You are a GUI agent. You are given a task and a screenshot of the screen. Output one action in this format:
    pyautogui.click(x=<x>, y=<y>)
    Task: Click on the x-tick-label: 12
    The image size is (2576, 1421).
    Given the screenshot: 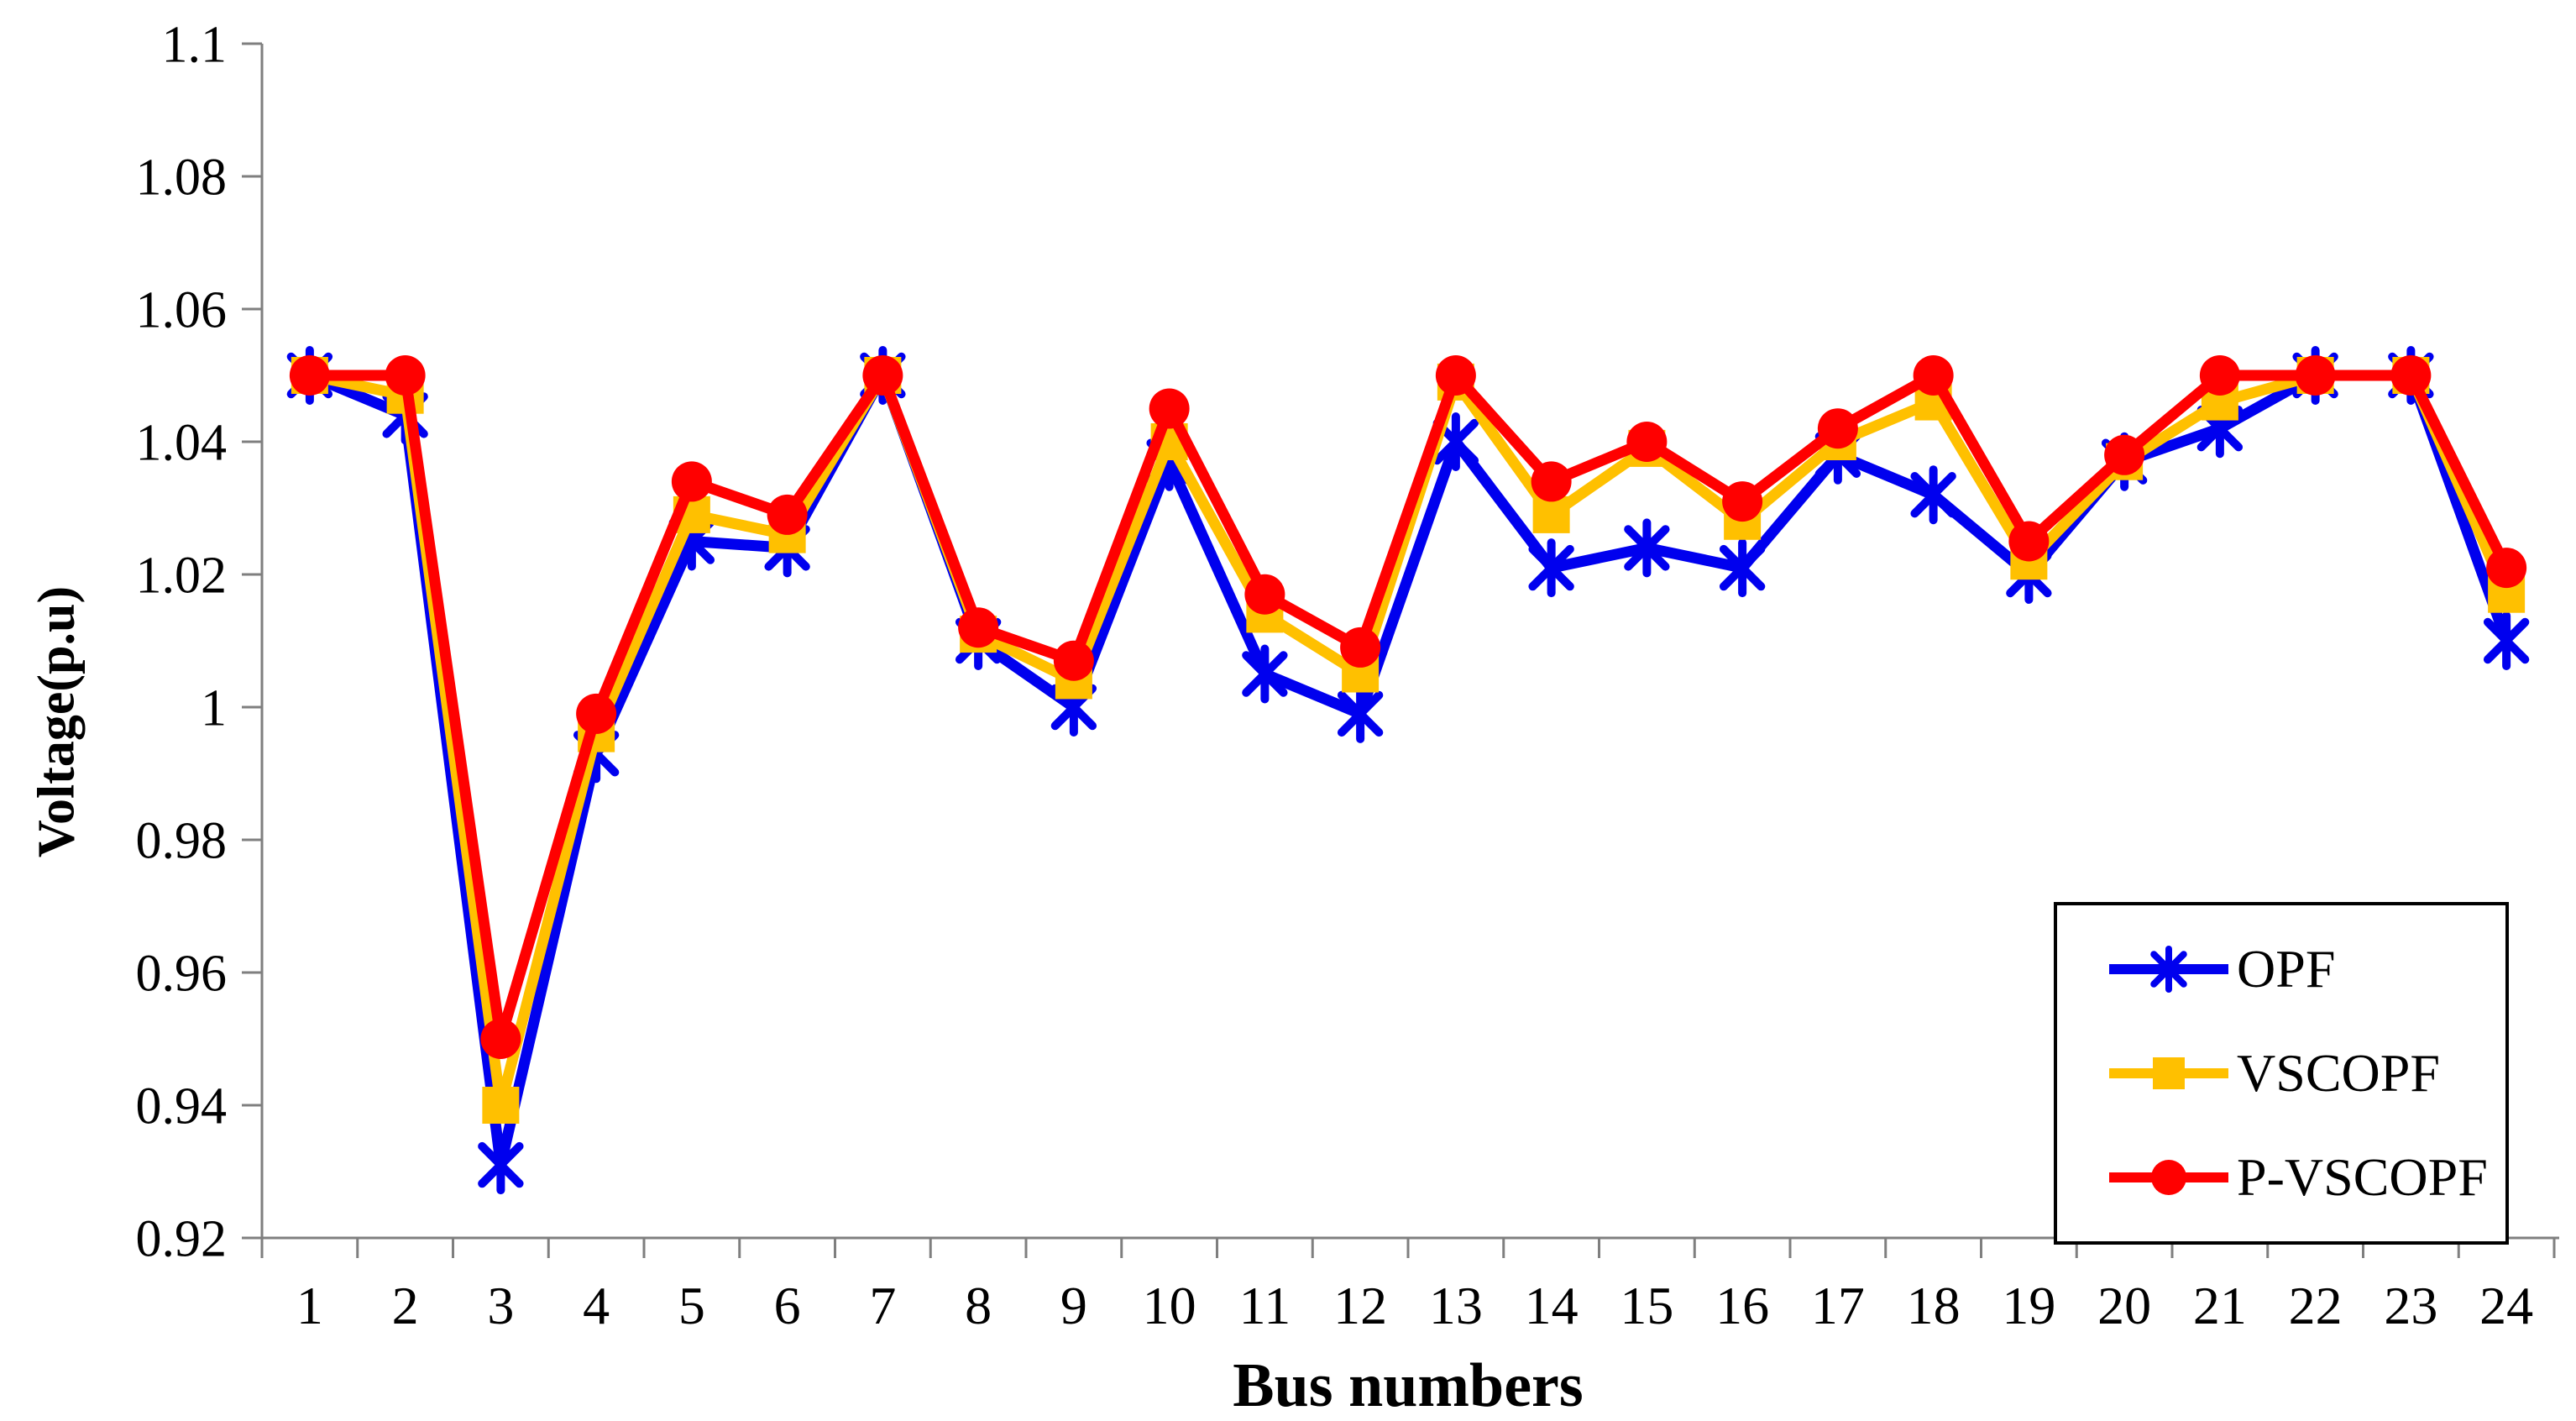 What is the action you would take?
    pyautogui.click(x=1360, y=1305)
    